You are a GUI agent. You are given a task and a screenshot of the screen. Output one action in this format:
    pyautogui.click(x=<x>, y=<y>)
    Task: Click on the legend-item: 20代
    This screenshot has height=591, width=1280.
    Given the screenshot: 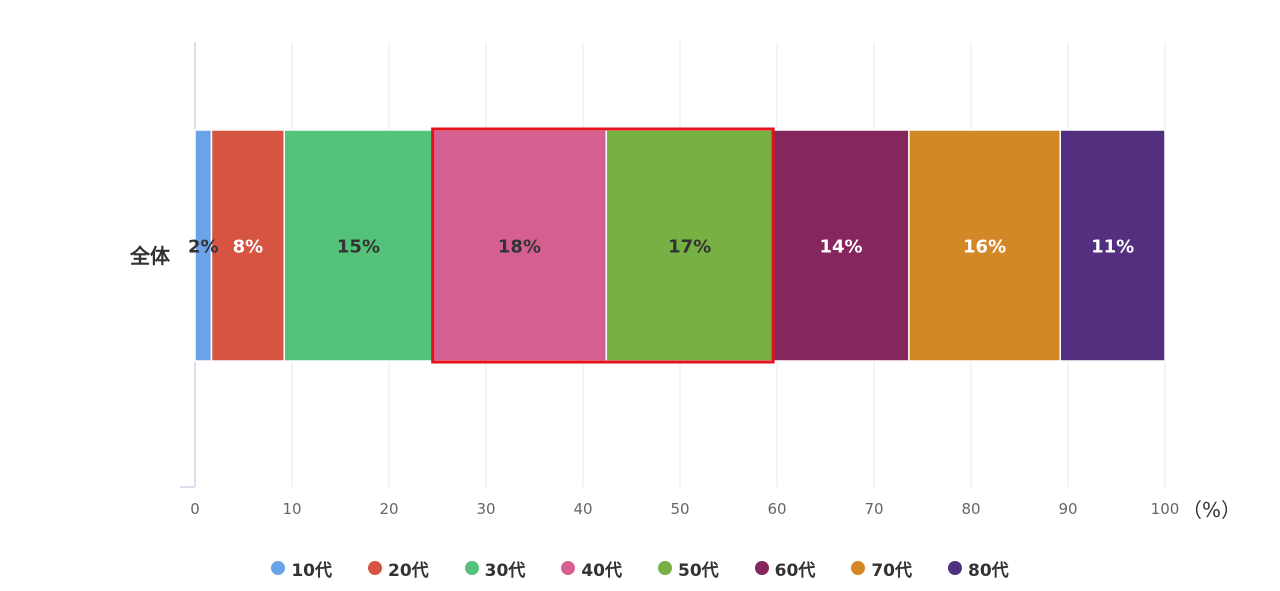 What is the action you would take?
    pyautogui.click(x=398, y=568)
    